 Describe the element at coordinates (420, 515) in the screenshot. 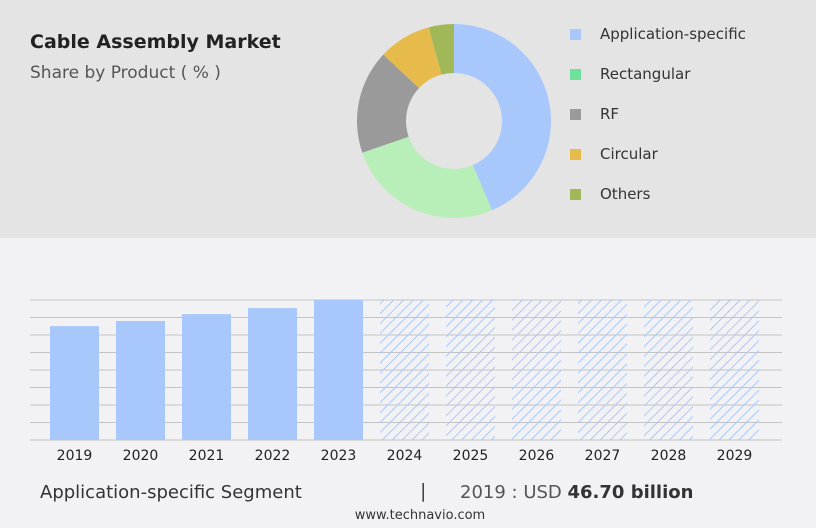

I see `website: www.technavio.com` at that location.